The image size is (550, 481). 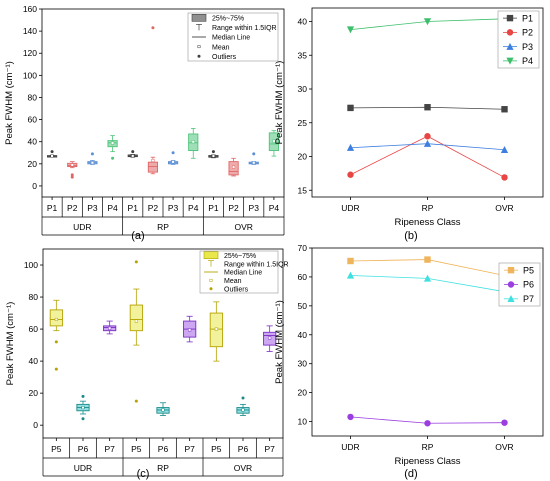 I want to click on c-legend-label: Range within 1.5IQR, so click(x=256, y=264).